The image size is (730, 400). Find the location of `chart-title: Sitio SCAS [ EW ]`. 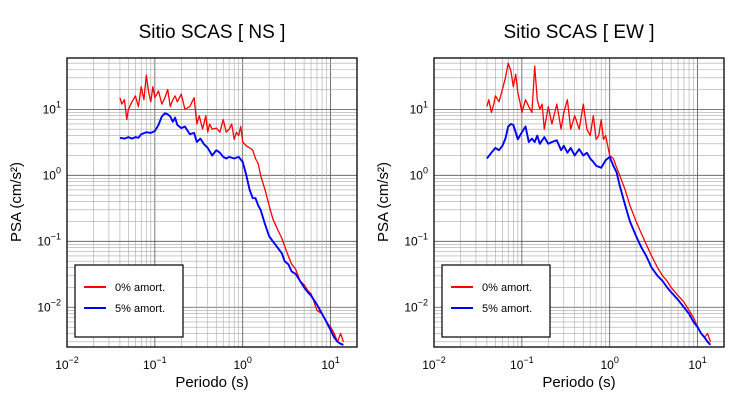

chart-title: Sitio SCAS [ EW ] is located at coordinates (579, 32).